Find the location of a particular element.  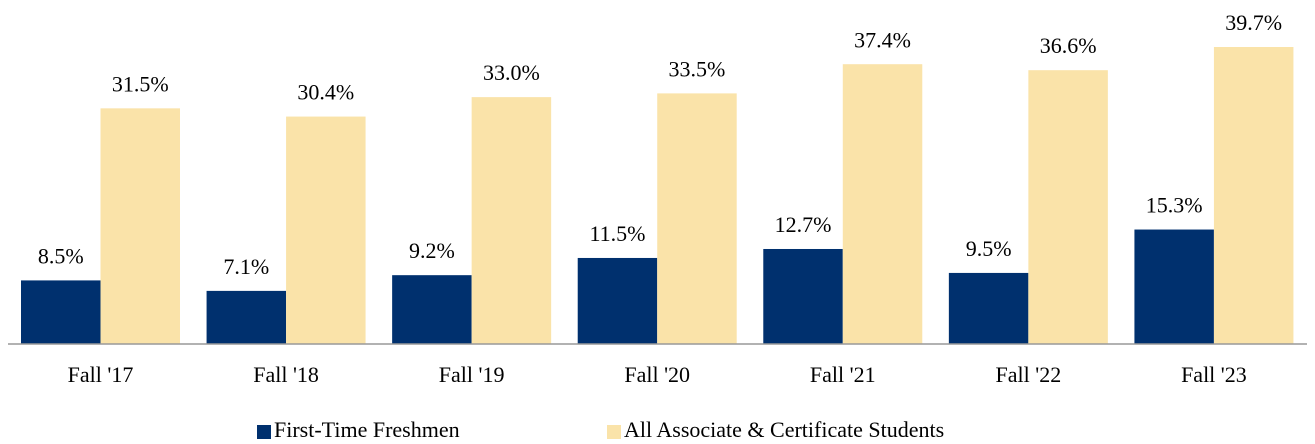

data-label: 36.6% is located at coordinates (1068, 45).